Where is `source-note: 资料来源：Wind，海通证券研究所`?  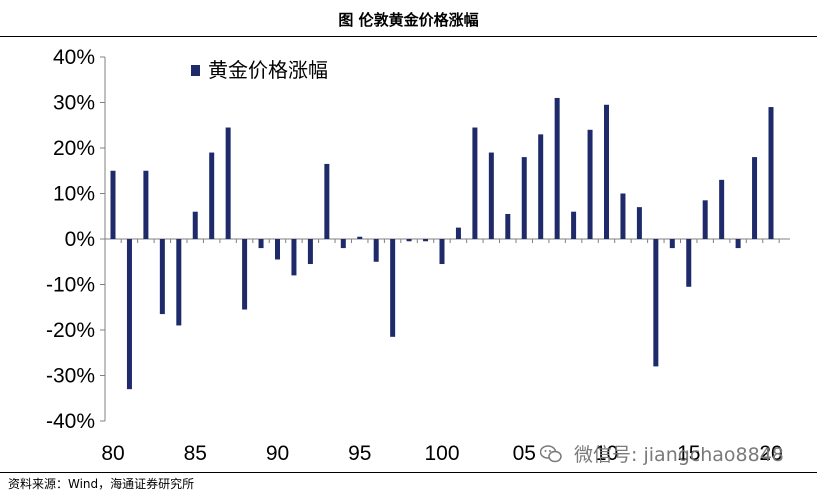 source-note: 资料来源：Wind，海通证券研究所 is located at coordinates (101, 484).